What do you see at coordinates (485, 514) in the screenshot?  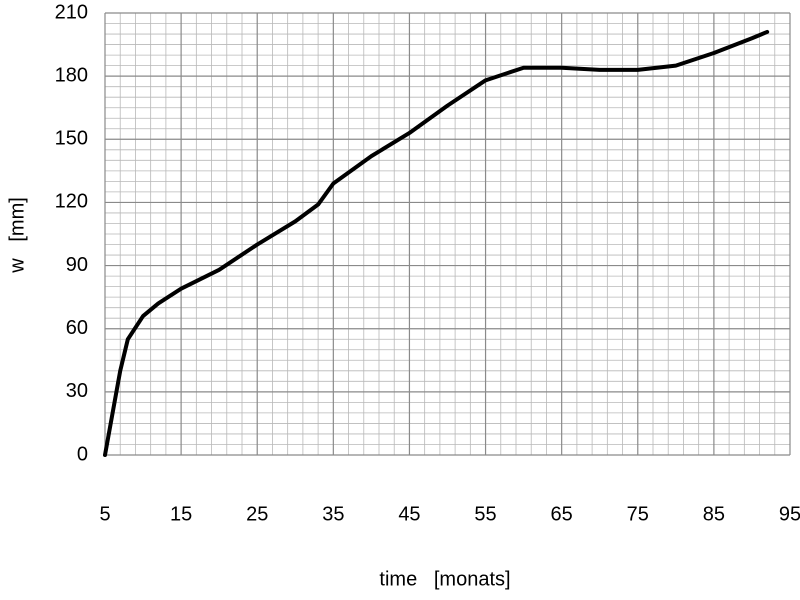 I see `x-tick-label: 55` at bounding box center [485, 514].